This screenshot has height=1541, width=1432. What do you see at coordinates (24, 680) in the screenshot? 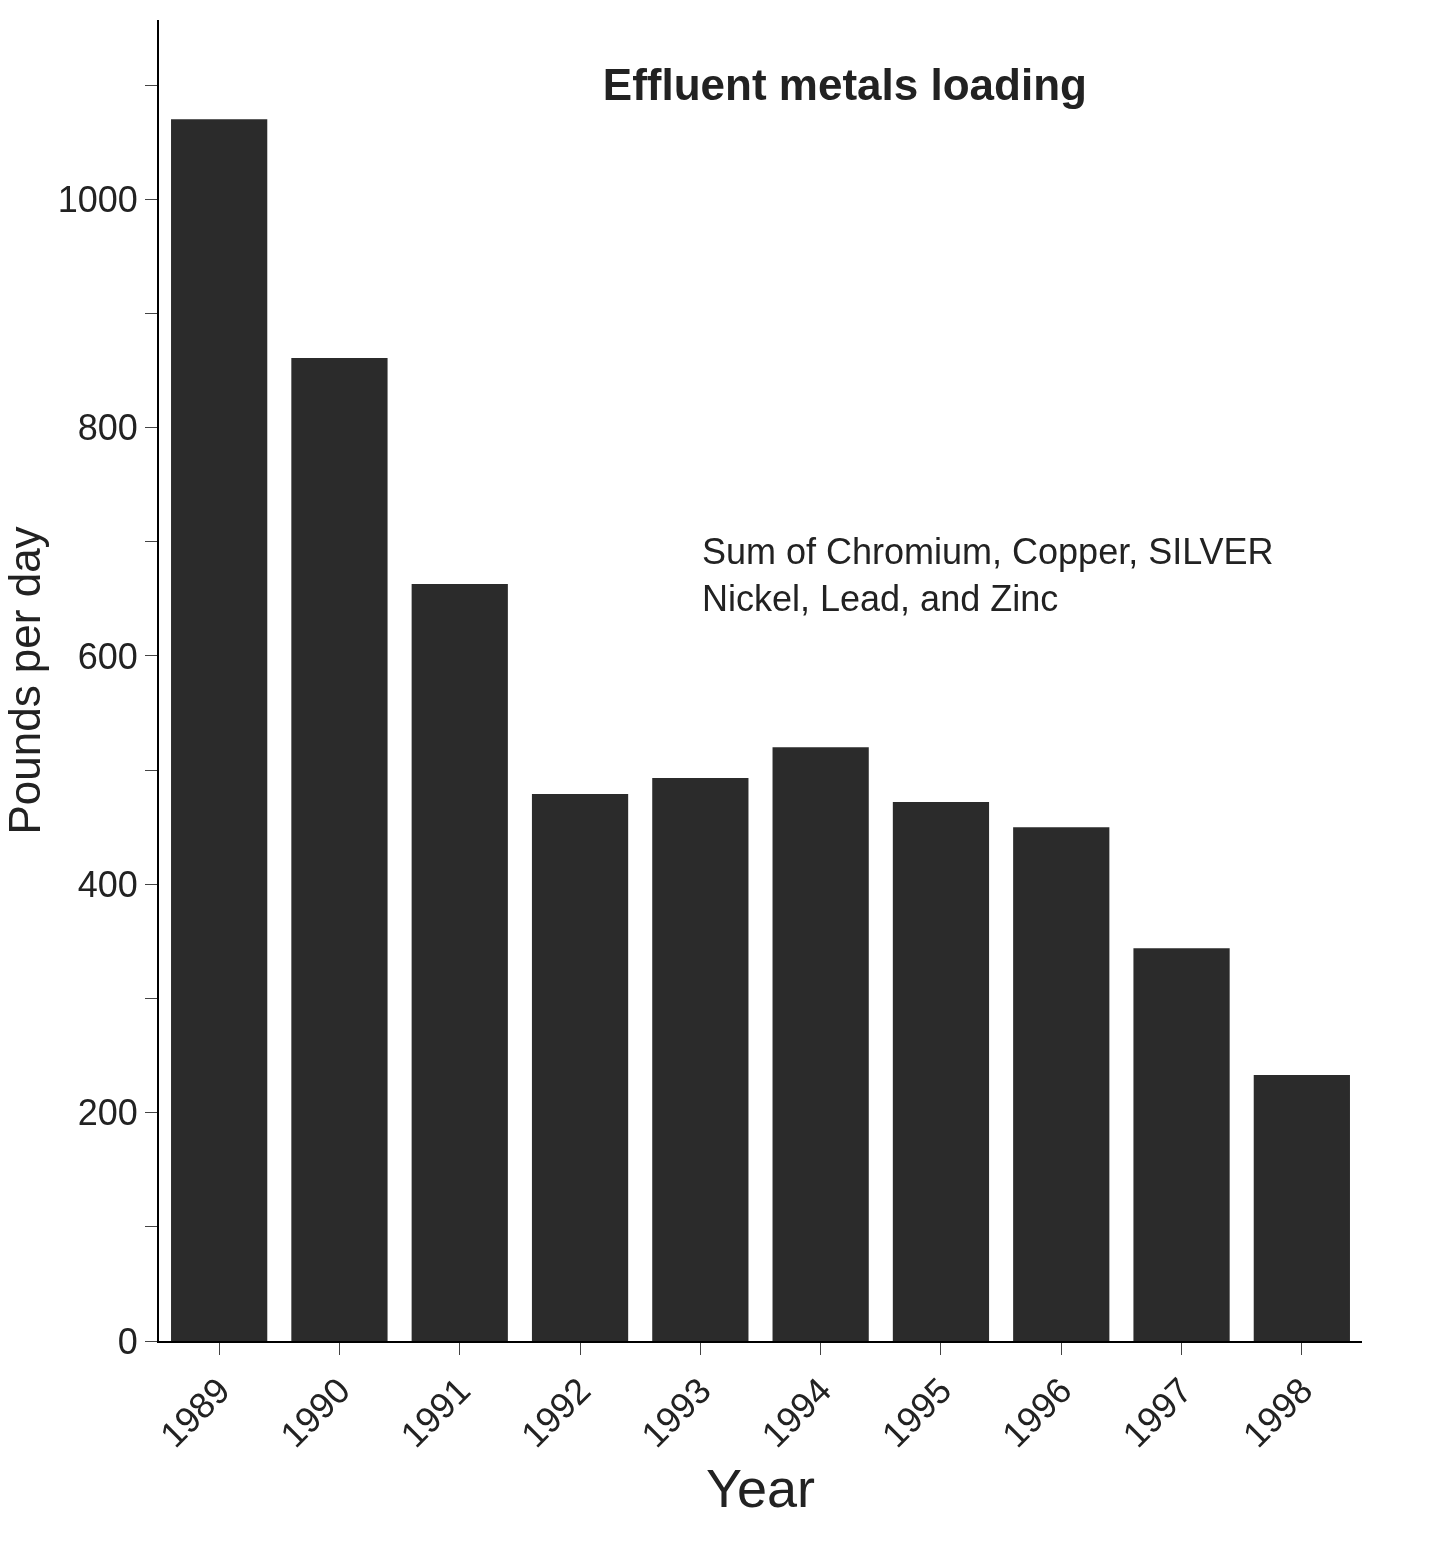
I see `y-axis-title: Pounds per day` at bounding box center [24, 680].